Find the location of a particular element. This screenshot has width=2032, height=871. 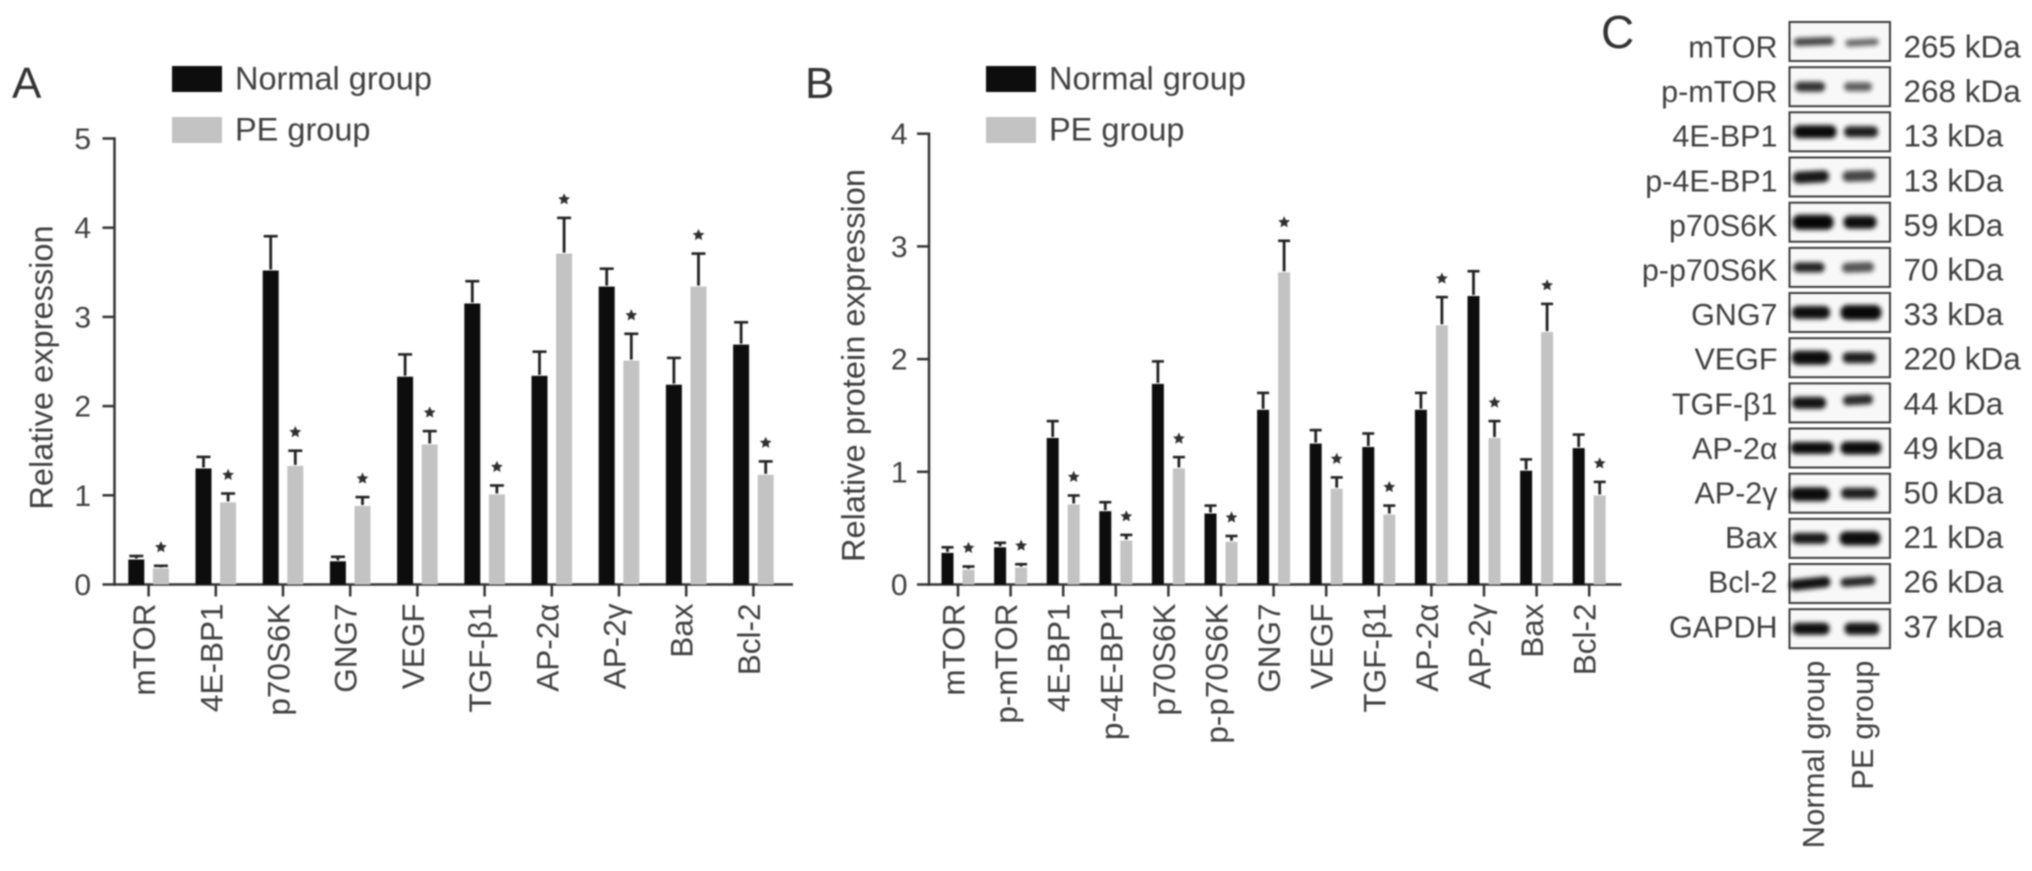

svg-text: 268 kDa is located at coordinates (1963, 91).